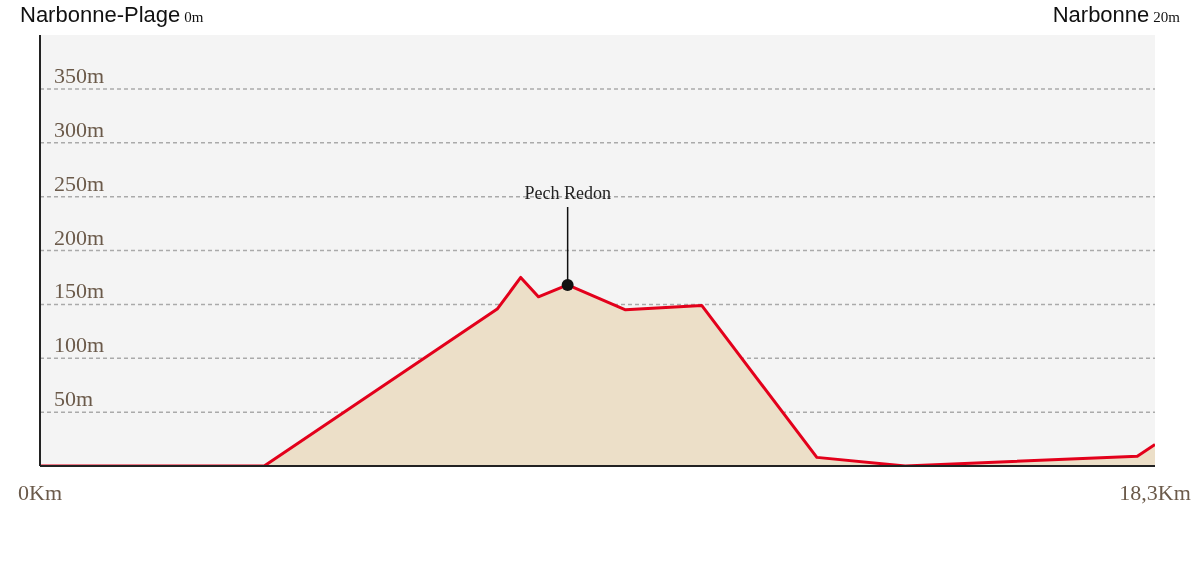 The width and height of the screenshot is (1200, 562). Describe the element at coordinates (79, 129) in the screenshot. I see `y-tick-label: 300m` at that location.